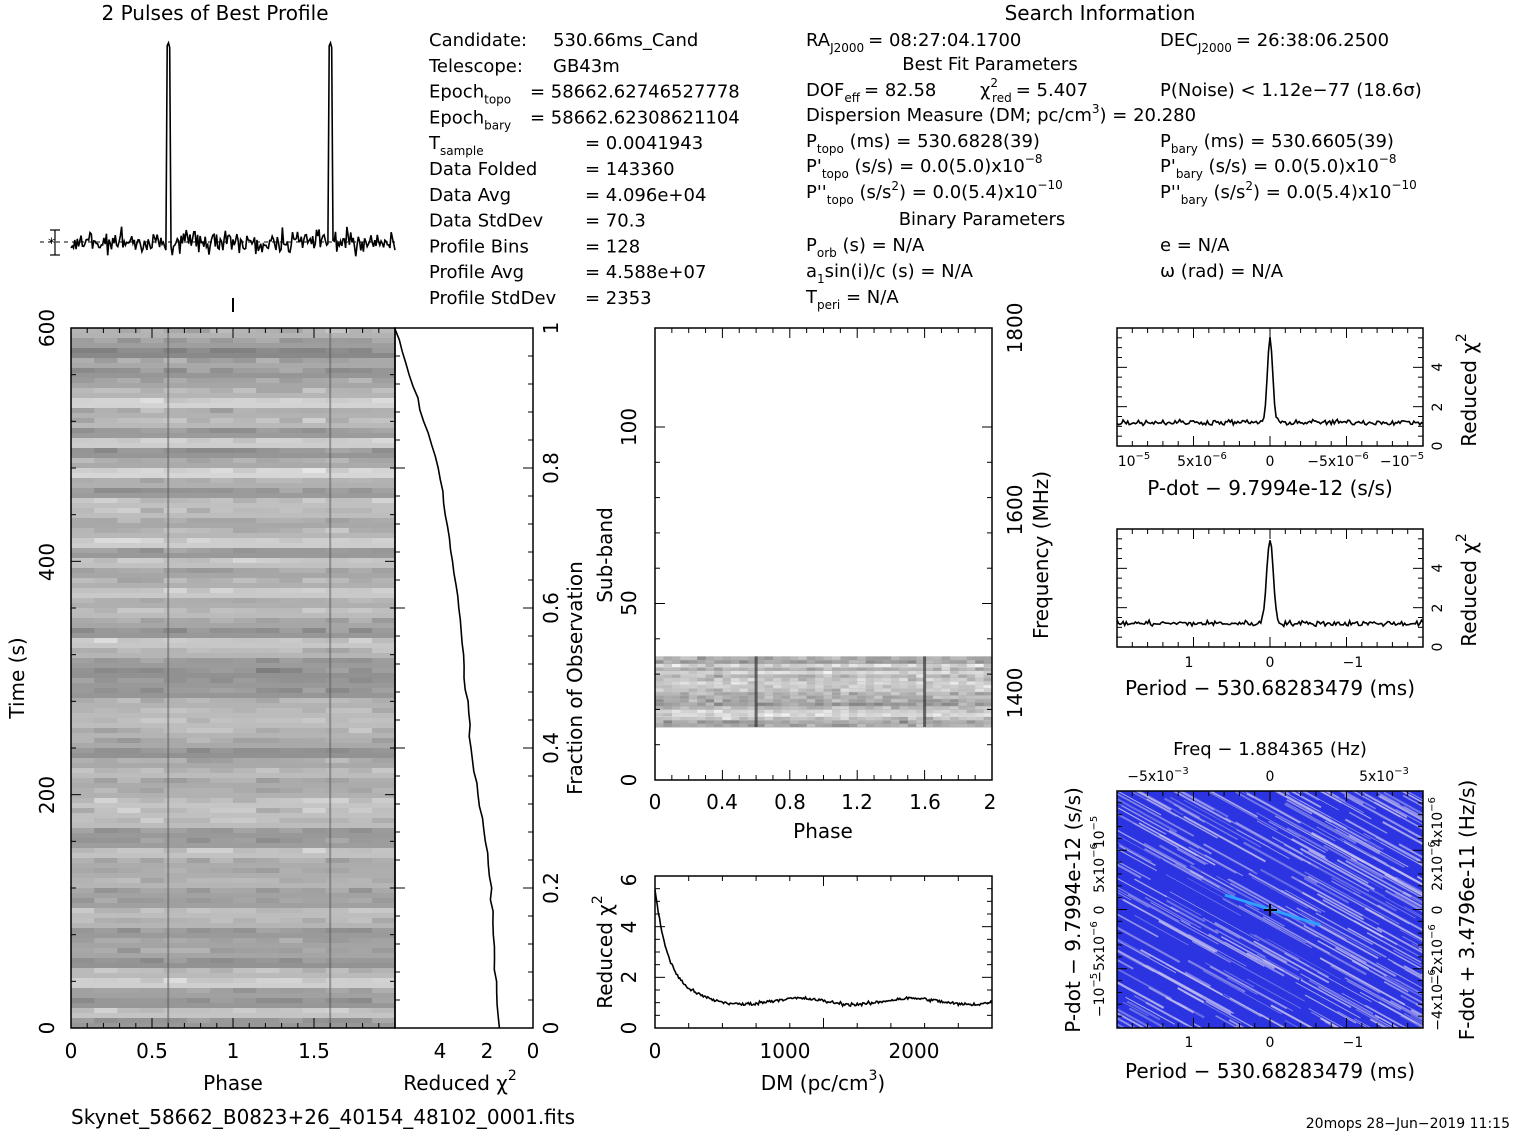 Image resolution: width=1517 pixels, height=1137 pixels. I want to click on info-label-sub-2: topo, so click(497, 100).